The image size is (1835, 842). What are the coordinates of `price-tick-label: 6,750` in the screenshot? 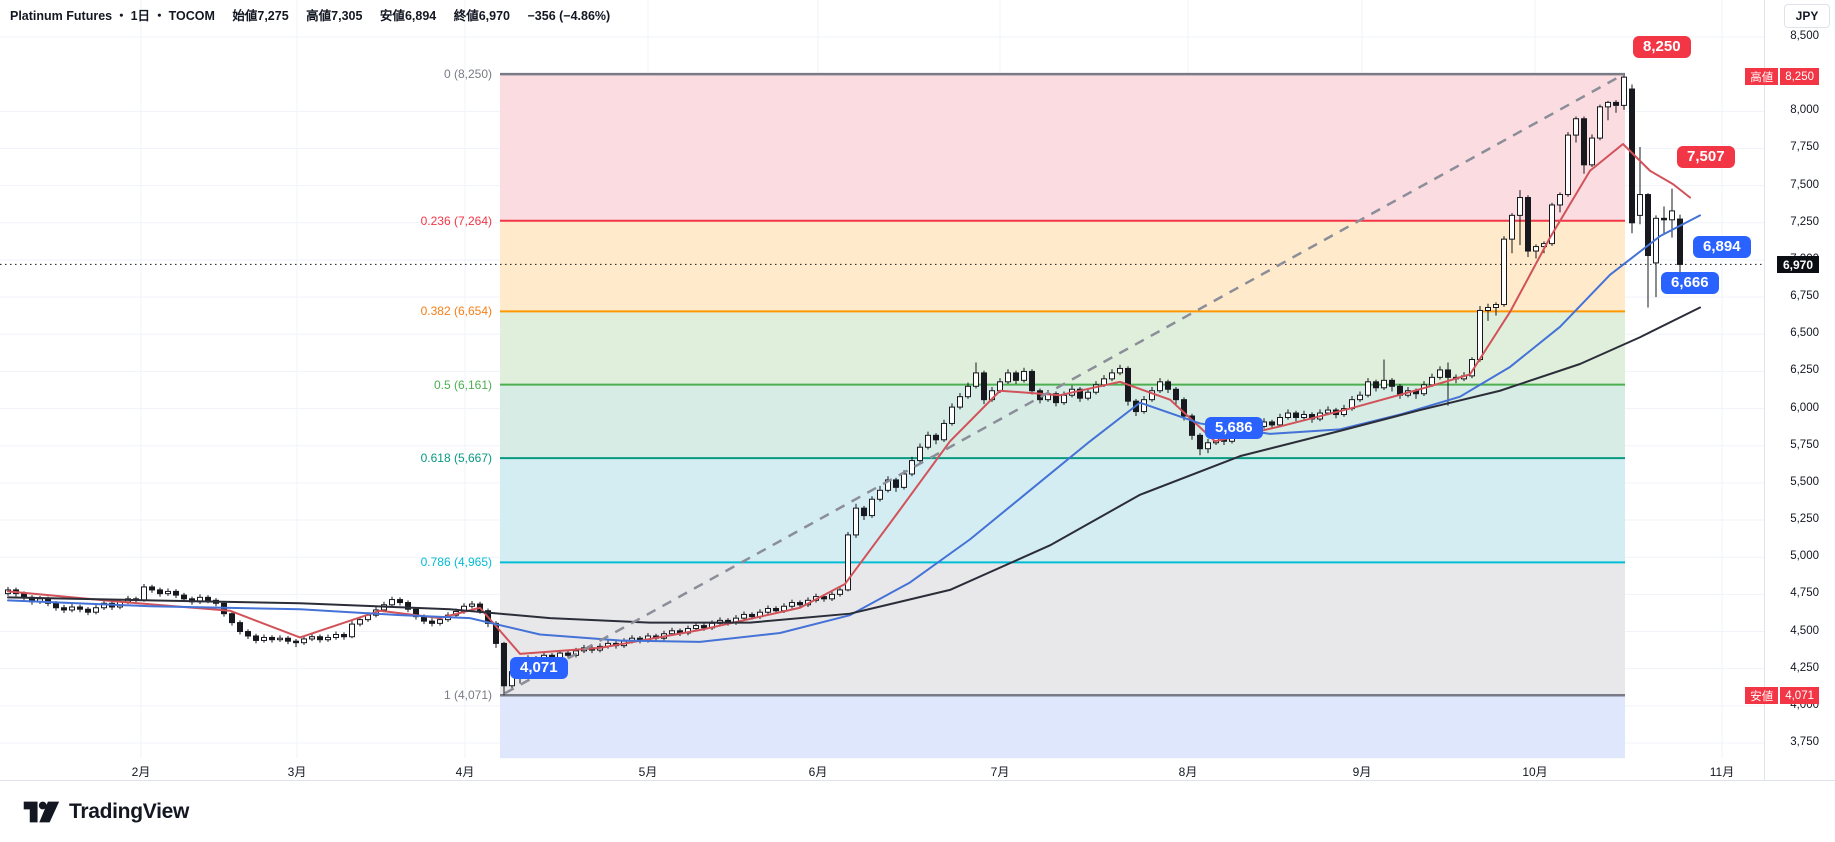 It's located at (1804, 296).